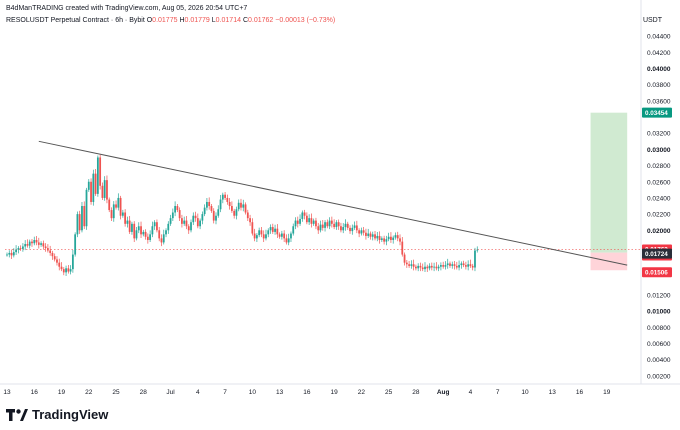  I want to click on x-tick-label: 4, so click(198, 392).